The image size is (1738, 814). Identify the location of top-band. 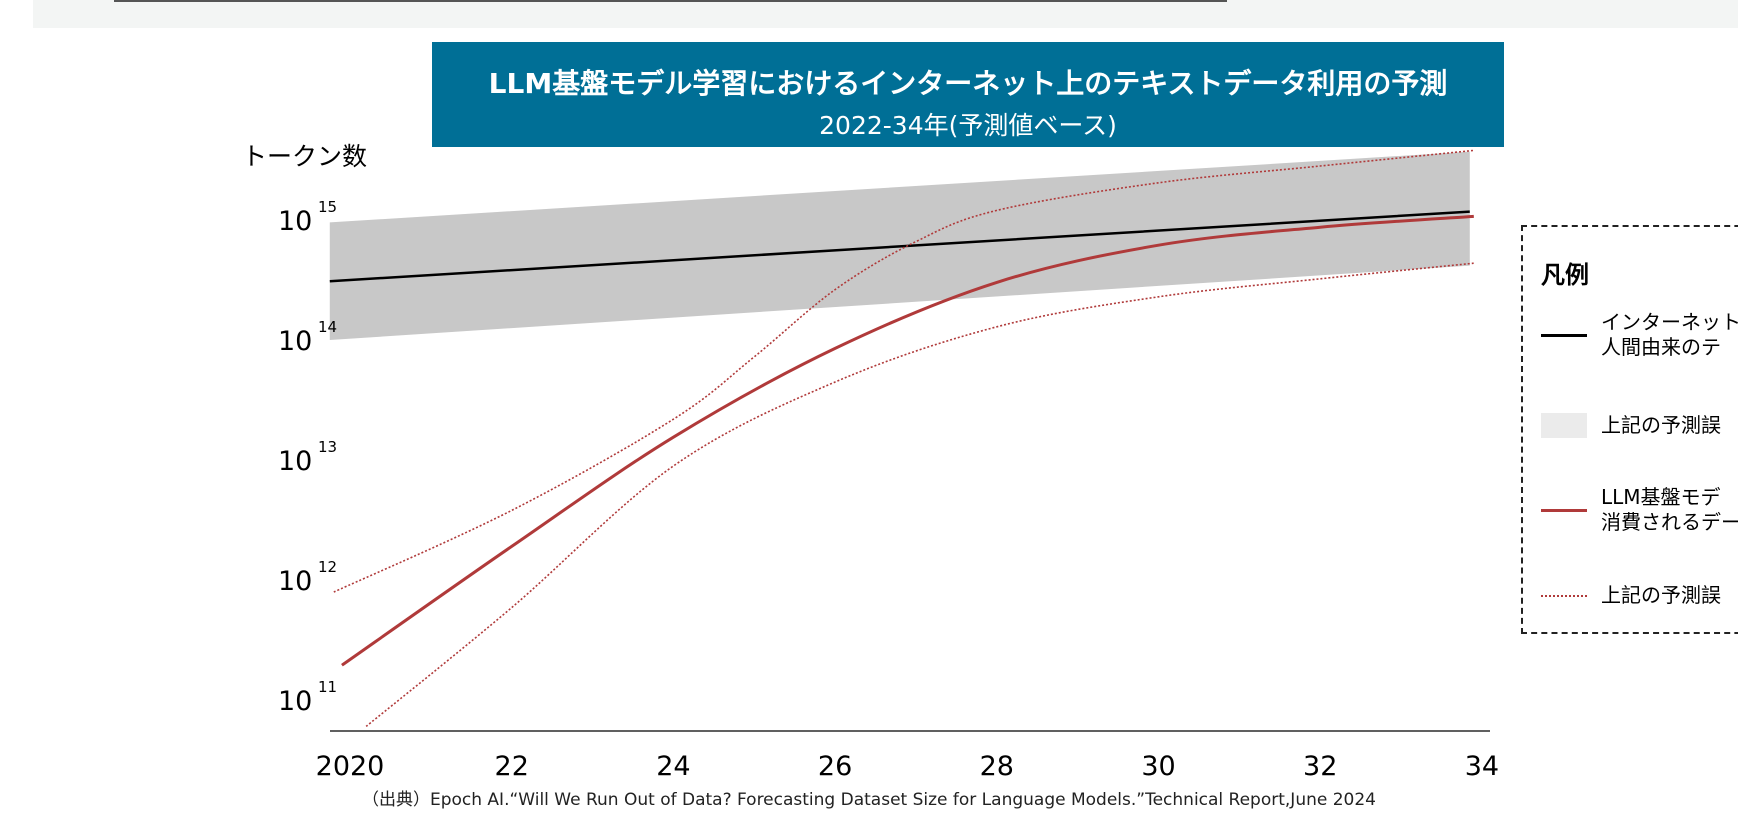
(885, 14).